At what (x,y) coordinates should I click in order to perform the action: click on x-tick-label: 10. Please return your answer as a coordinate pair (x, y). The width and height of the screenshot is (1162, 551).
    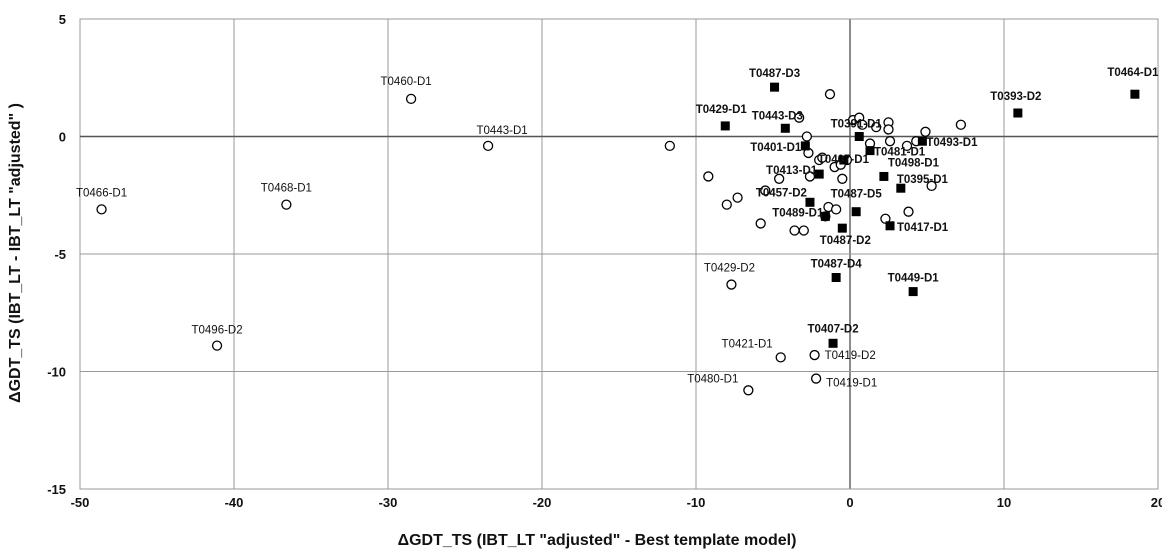
    Looking at the image, I should click on (1004, 502).